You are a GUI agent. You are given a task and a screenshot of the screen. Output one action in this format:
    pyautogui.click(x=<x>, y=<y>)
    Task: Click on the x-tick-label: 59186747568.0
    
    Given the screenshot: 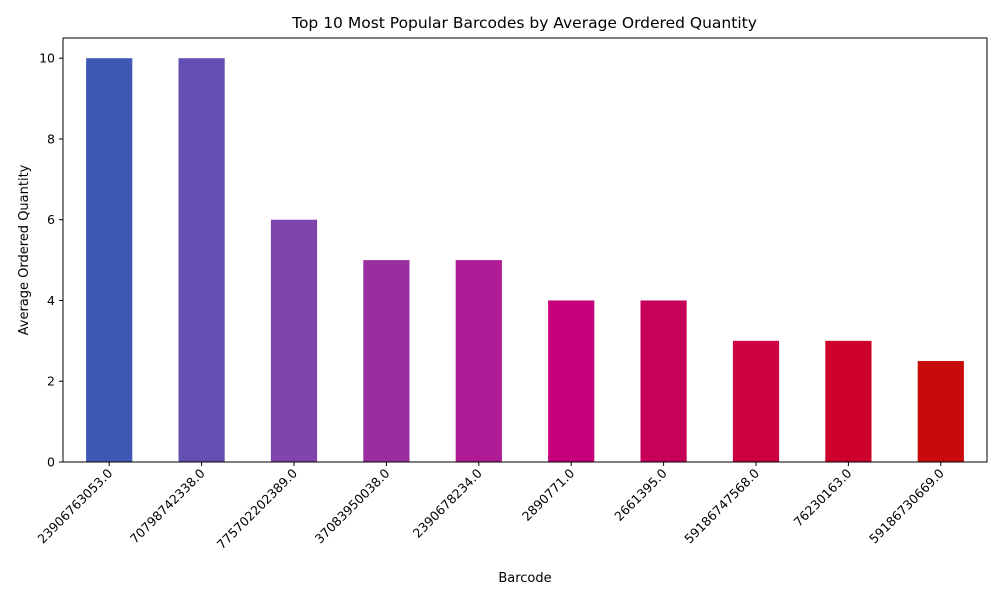 What is the action you would take?
    pyautogui.click(x=721, y=505)
    